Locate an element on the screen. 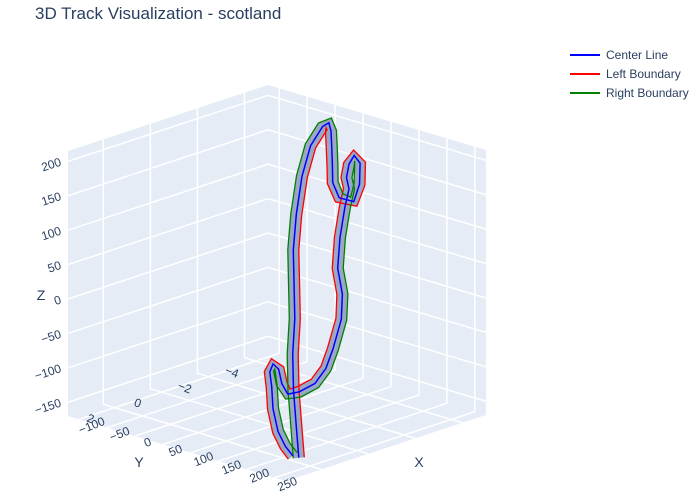  x-tick-label: 50 is located at coordinates (176, 450).